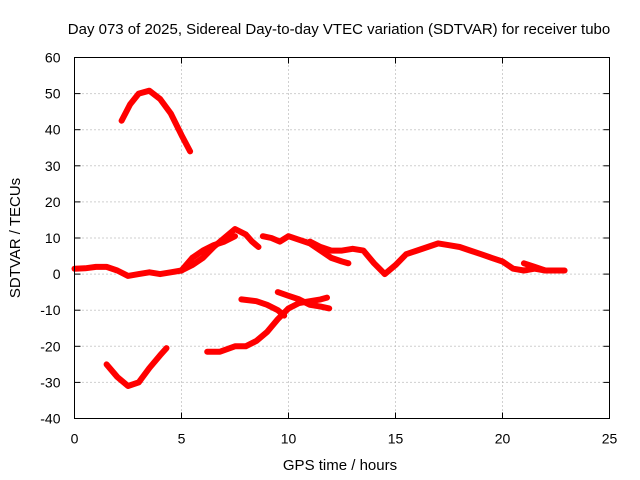 This screenshot has height=480, width=640. Describe the element at coordinates (53, 130) in the screenshot. I see `y-tick-label: 40` at that location.